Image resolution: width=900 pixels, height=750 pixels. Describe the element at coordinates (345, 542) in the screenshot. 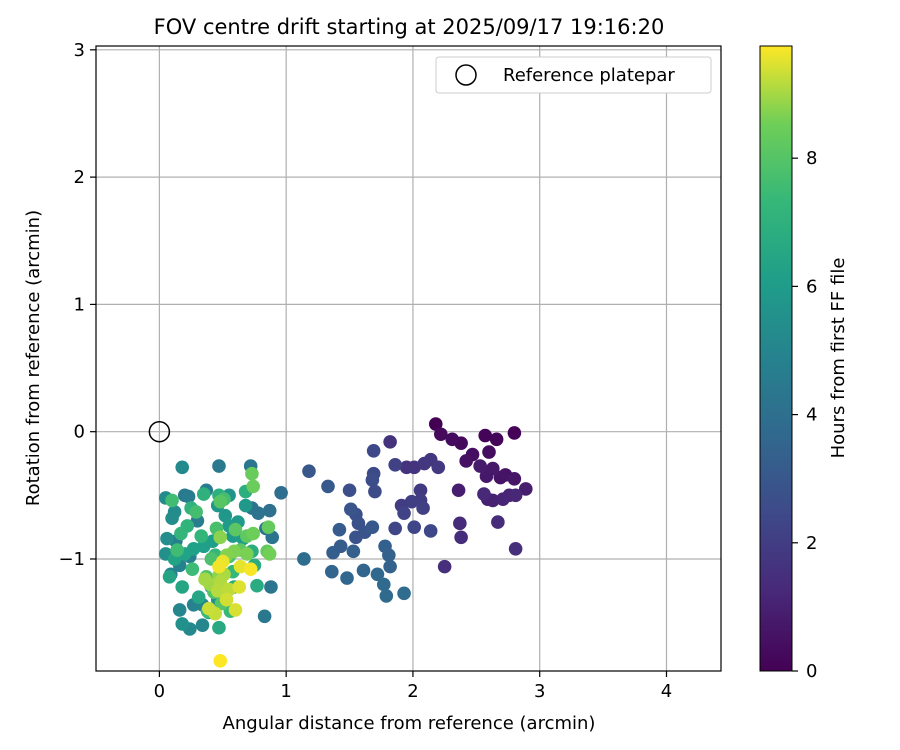

I see `data-points` at that location.